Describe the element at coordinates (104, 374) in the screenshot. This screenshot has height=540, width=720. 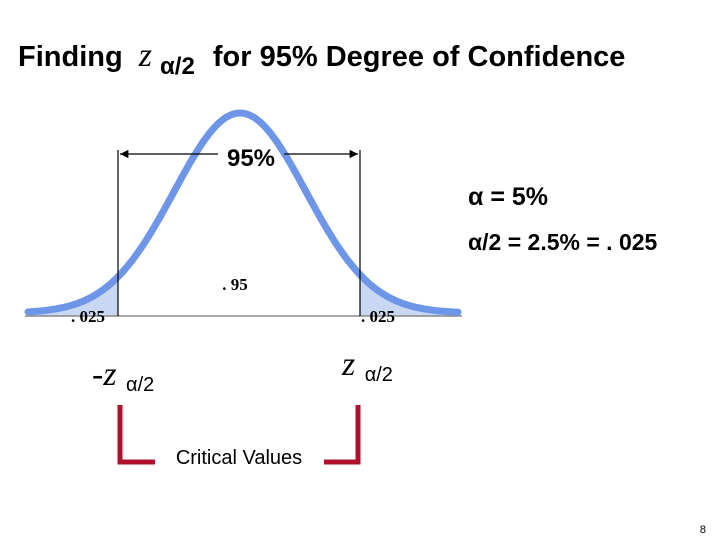
I see `left-critical-symbol: -z` at that location.